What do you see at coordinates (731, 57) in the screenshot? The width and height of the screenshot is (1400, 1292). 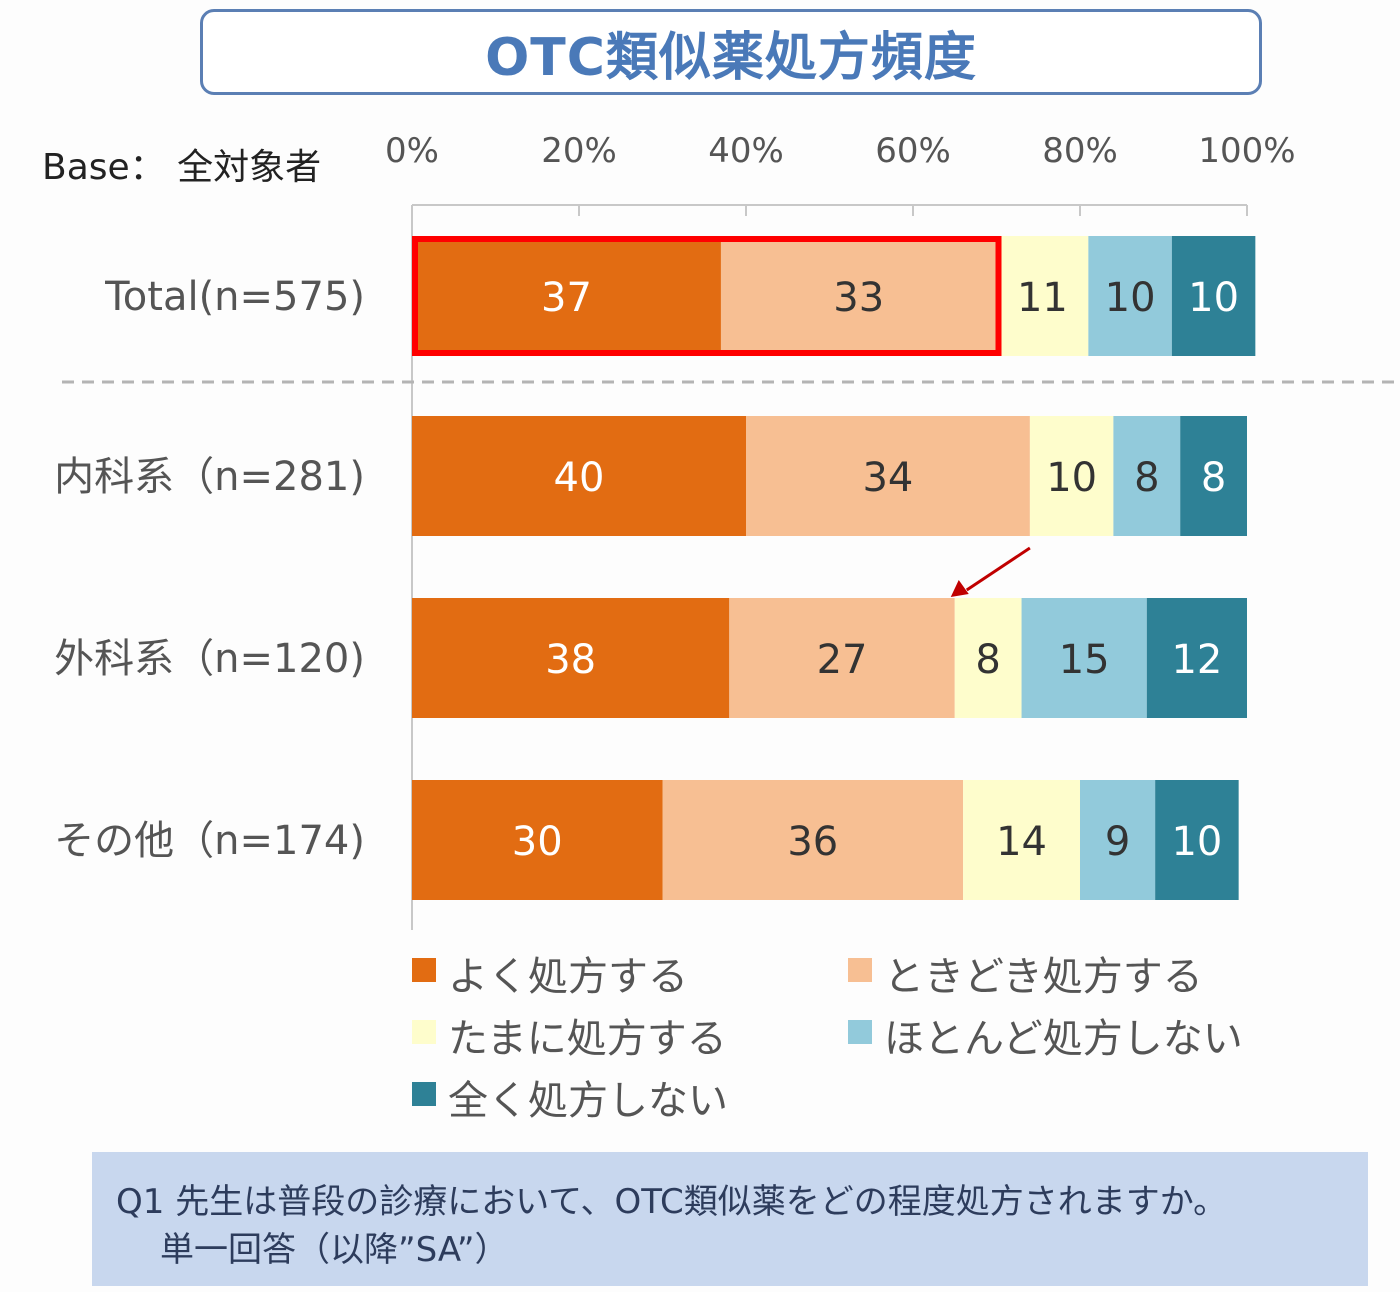 I see `chart-title: OTC類似薬処方頻度` at bounding box center [731, 57].